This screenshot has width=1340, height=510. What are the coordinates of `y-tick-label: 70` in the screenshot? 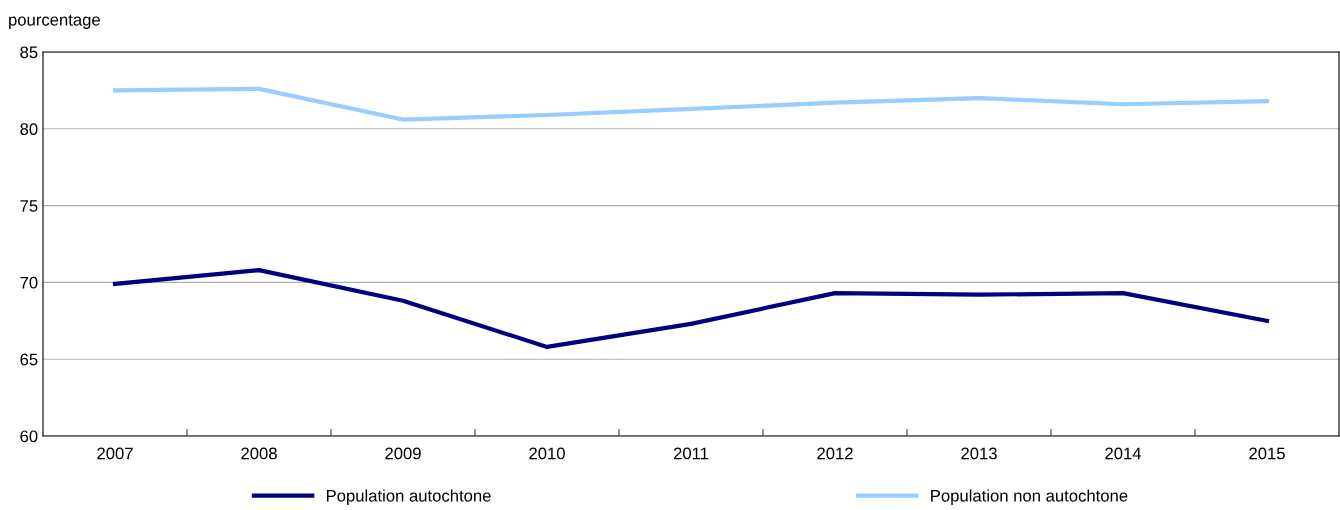 It's located at (29, 282).